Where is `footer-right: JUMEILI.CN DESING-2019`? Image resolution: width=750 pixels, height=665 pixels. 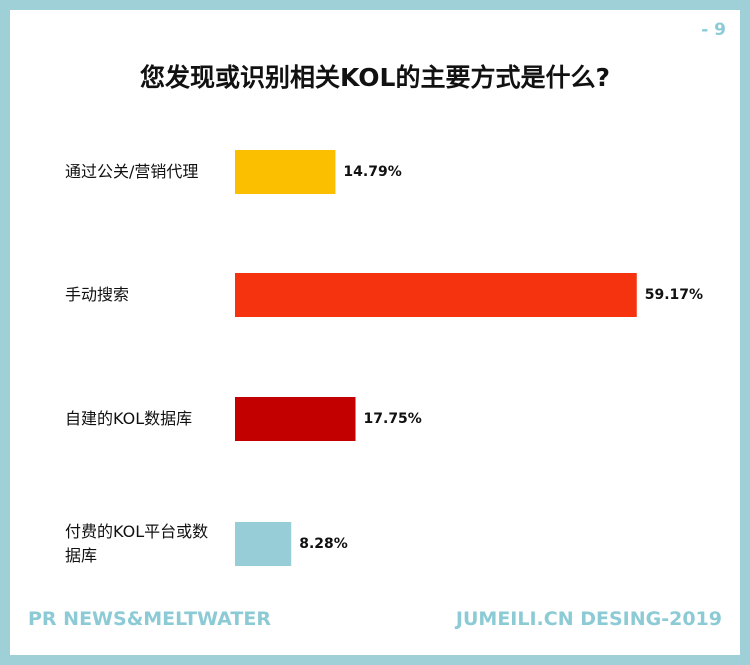
footer-right: JUMEILI.CN DESING-2019 is located at coordinates (588, 619).